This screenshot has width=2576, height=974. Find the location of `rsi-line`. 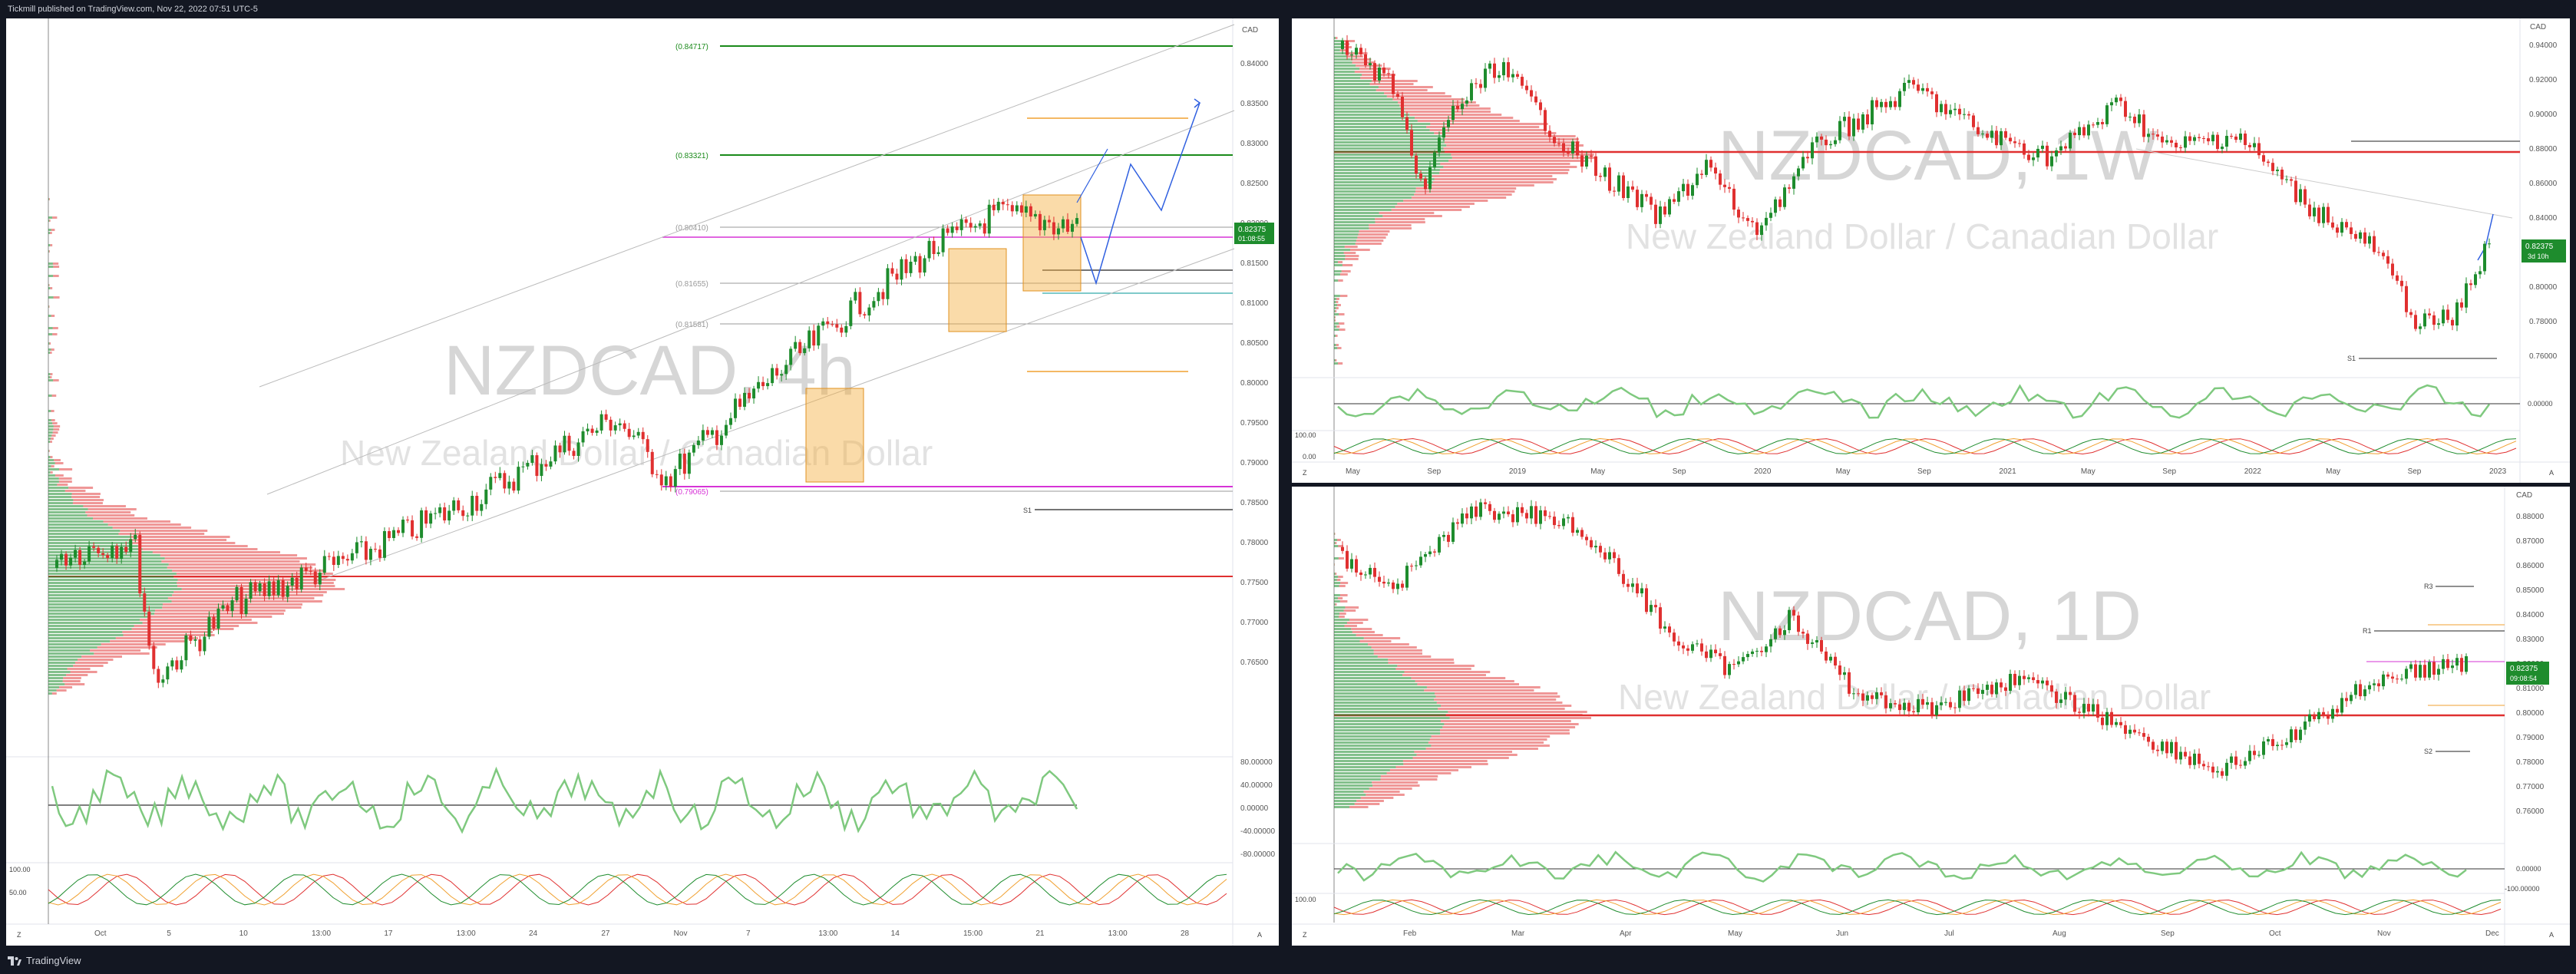

rsi-line is located at coordinates (564, 800).